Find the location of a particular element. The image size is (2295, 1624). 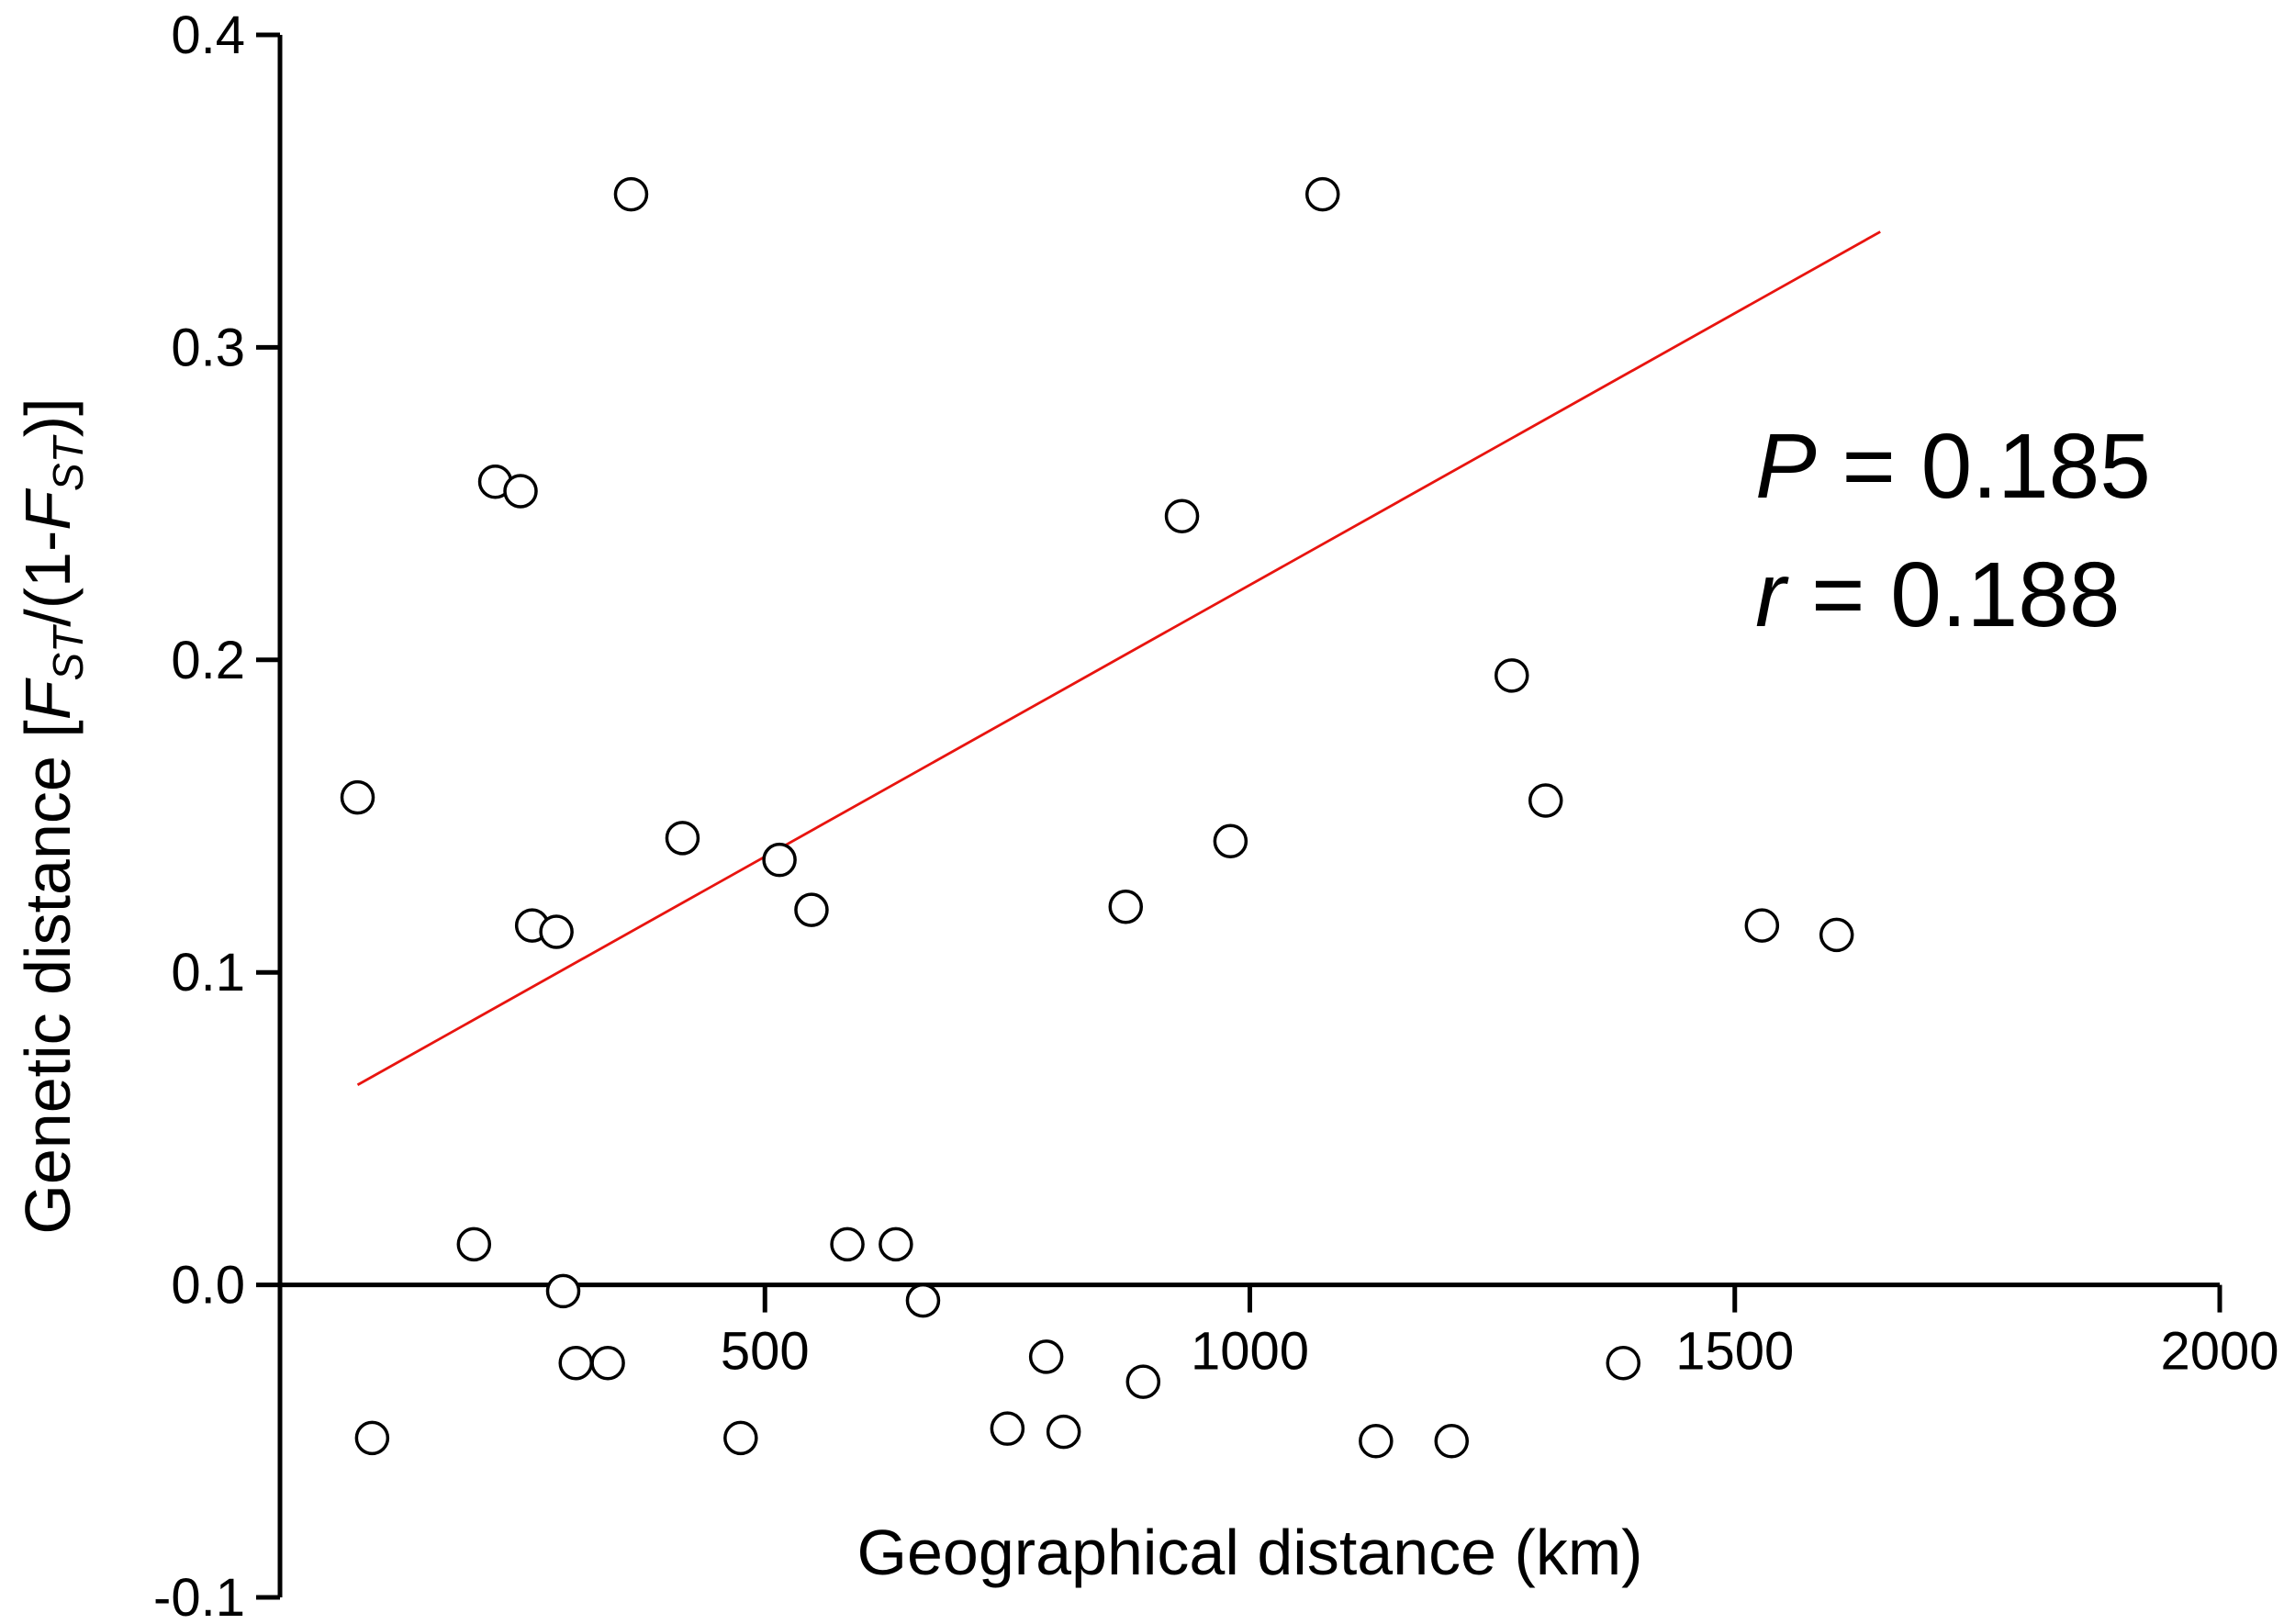

p-value-annotation: P = 0.185 is located at coordinates (1953, 466).